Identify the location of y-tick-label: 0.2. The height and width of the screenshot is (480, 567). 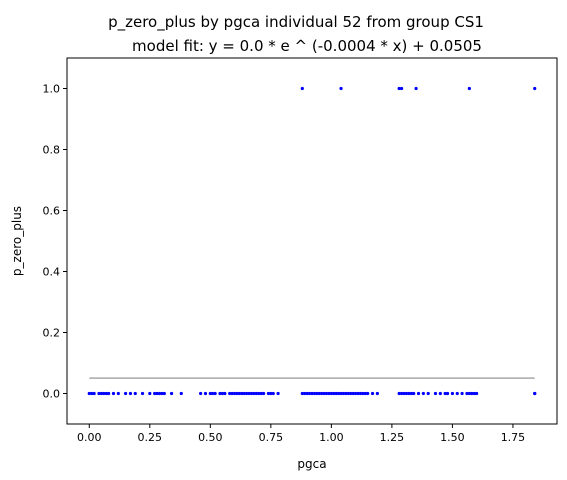
(52, 333).